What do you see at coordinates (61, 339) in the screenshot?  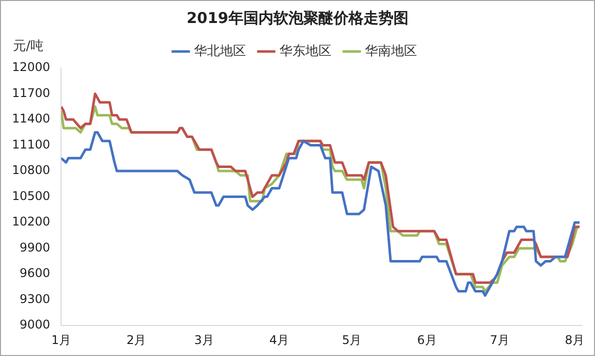 I see `x-tick-label: 1月` at bounding box center [61, 339].